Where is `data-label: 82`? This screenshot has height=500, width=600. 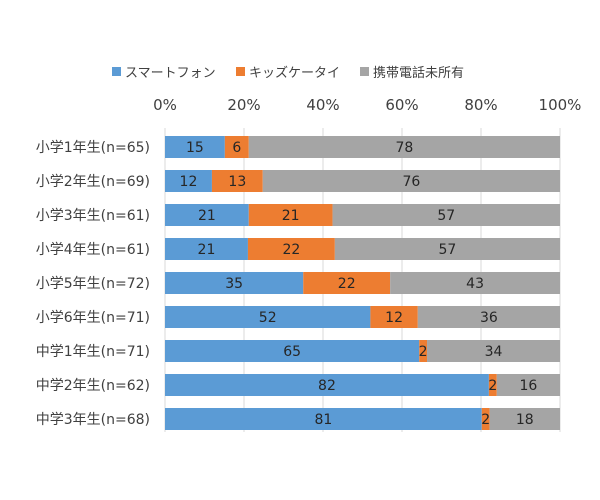
data-label: 82 is located at coordinates (327, 386).